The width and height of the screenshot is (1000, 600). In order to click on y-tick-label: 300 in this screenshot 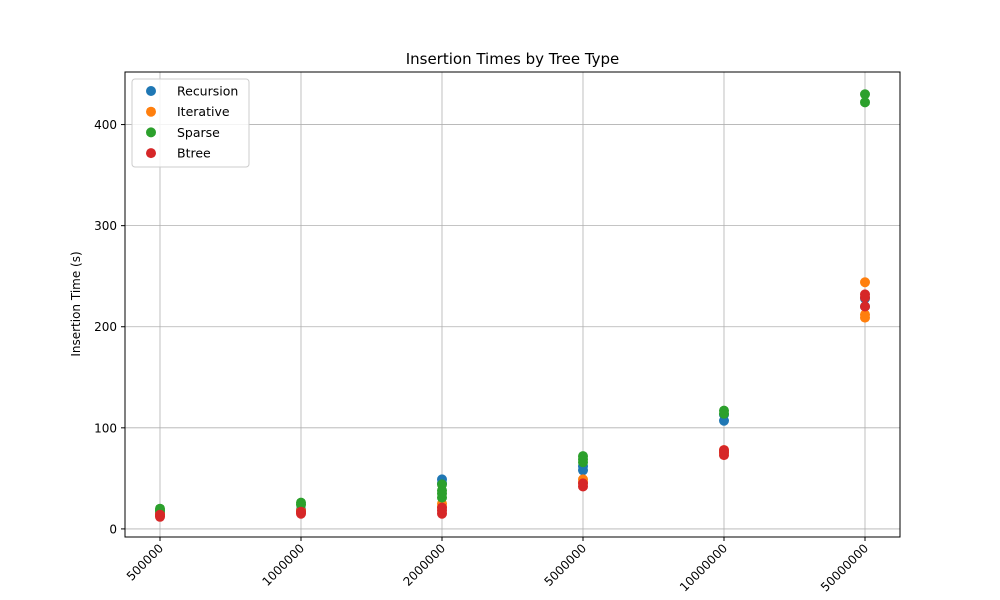, I will do `click(105, 226)`.